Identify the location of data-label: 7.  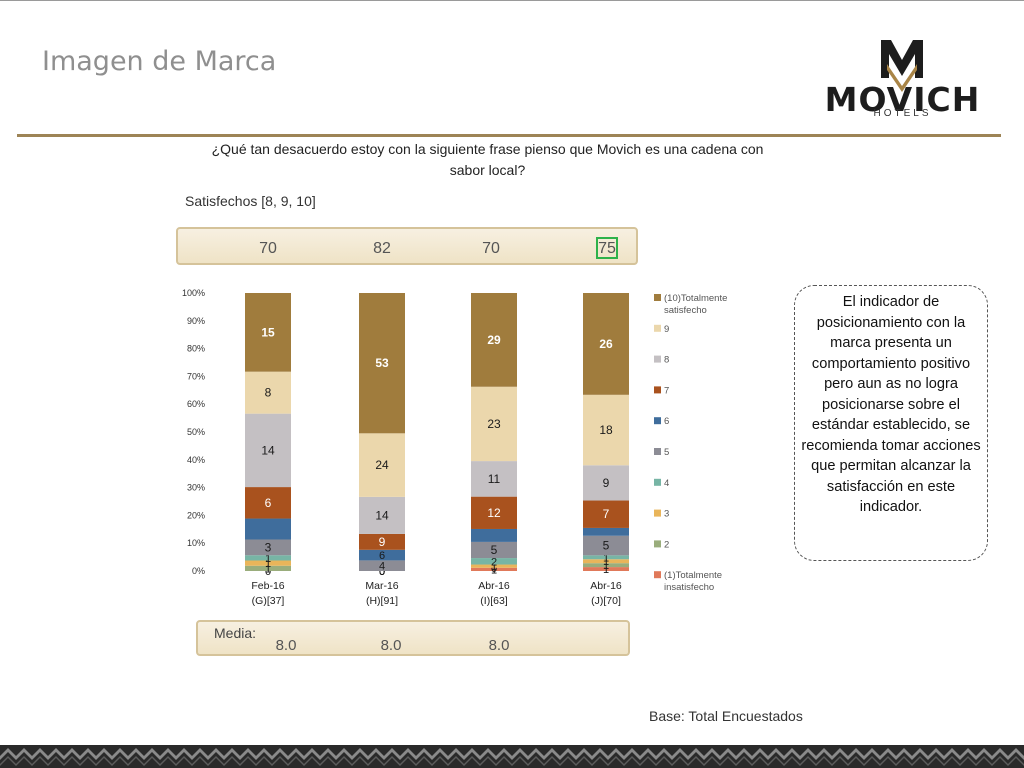
(606, 514).